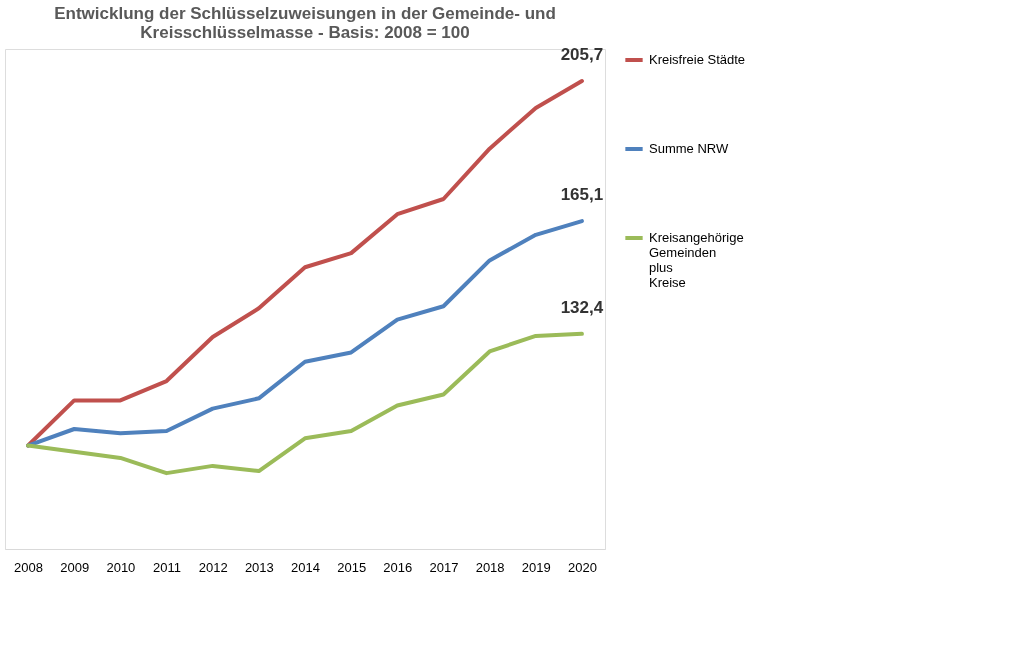  Describe the element at coordinates (75, 567) in the screenshot. I see `x-tick-label: 2009` at that location.